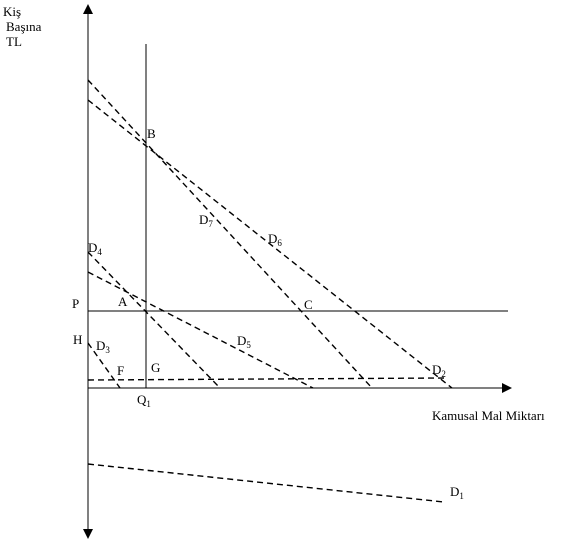 The height and width of the screenshot is (542, 569). What do you see at coordinates (120, 370) in the screenshot?
I see `point-f-label: F` at bounding box center [120, 370].